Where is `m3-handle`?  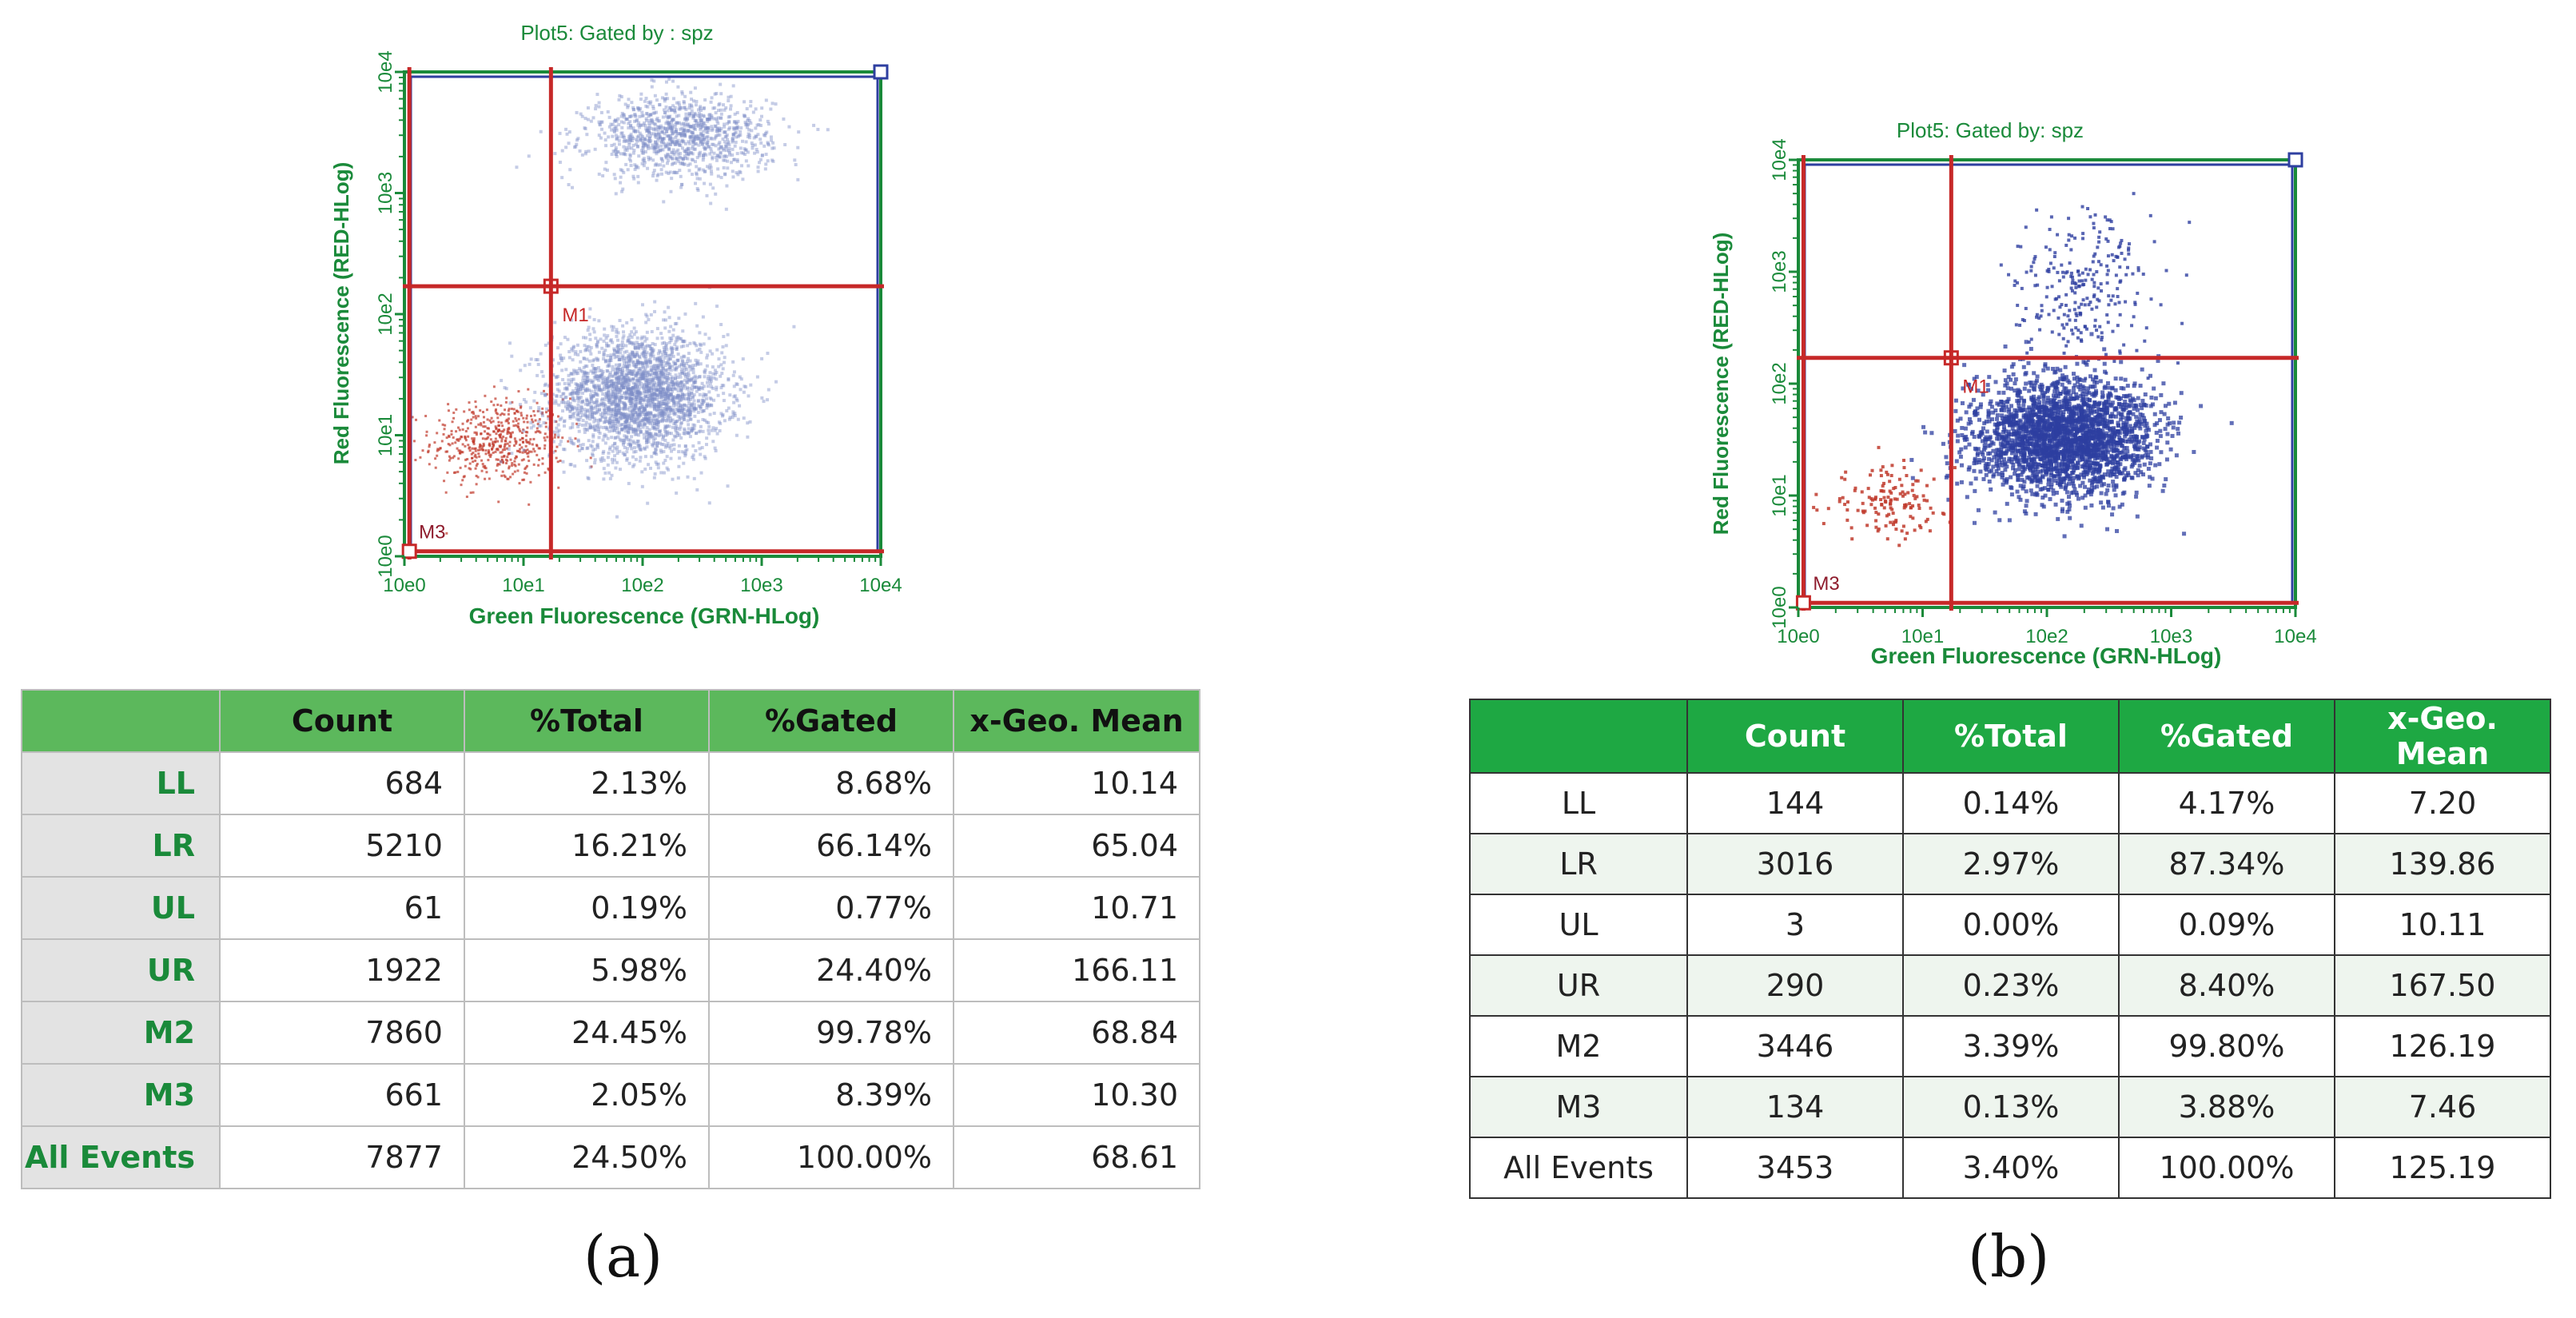
m3-handle is located at coordinates (409, 551).